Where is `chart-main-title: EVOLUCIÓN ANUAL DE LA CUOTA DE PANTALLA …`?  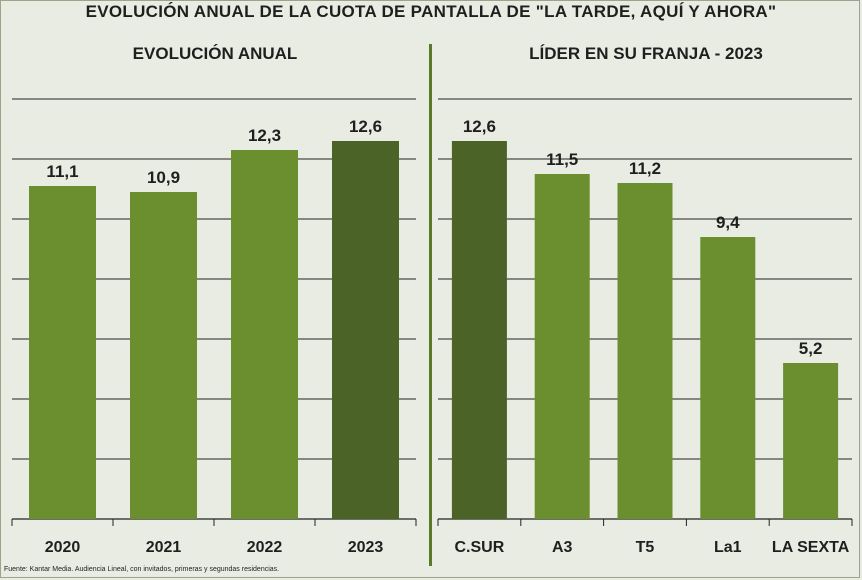
chart-main-title: EVOLUCIÓN ANUAL DE LA CUOTA DE PANTALLA … is located at coordinates (431, 11).